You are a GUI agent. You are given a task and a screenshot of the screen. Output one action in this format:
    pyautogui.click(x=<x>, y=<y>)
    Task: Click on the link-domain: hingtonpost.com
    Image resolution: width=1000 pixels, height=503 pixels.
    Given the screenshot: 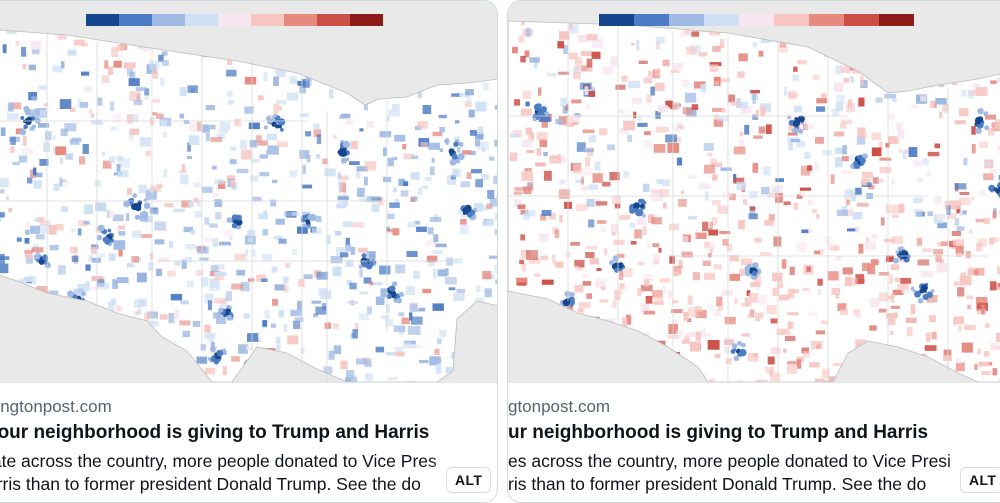 What is the action you would take?
    pyautogui.click(x=56, y=406)
    